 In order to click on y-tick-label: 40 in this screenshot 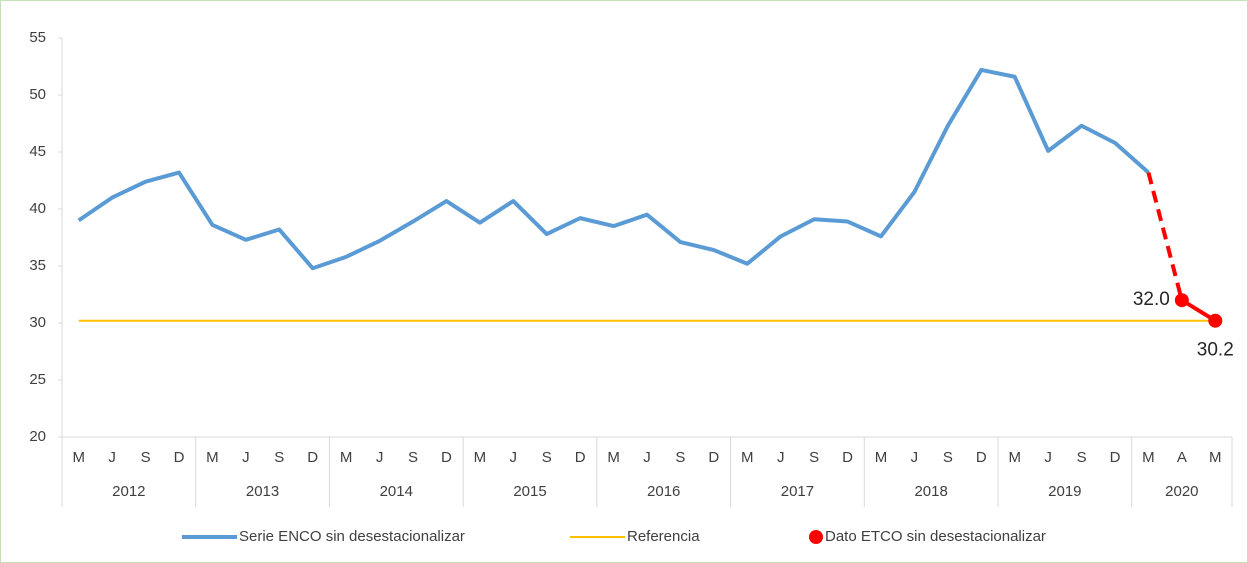, I will do `click(37, 208)`.